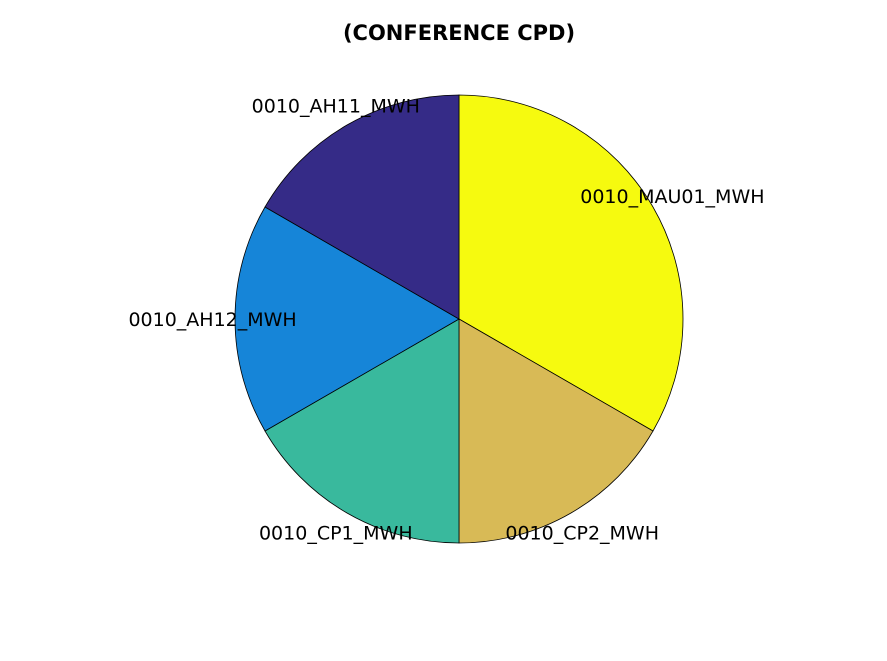  Describe the element at coordinates (672, 197) in the screenshot. I see `pie-slice-label-0: 0010_MAU01_MWH` at that location.